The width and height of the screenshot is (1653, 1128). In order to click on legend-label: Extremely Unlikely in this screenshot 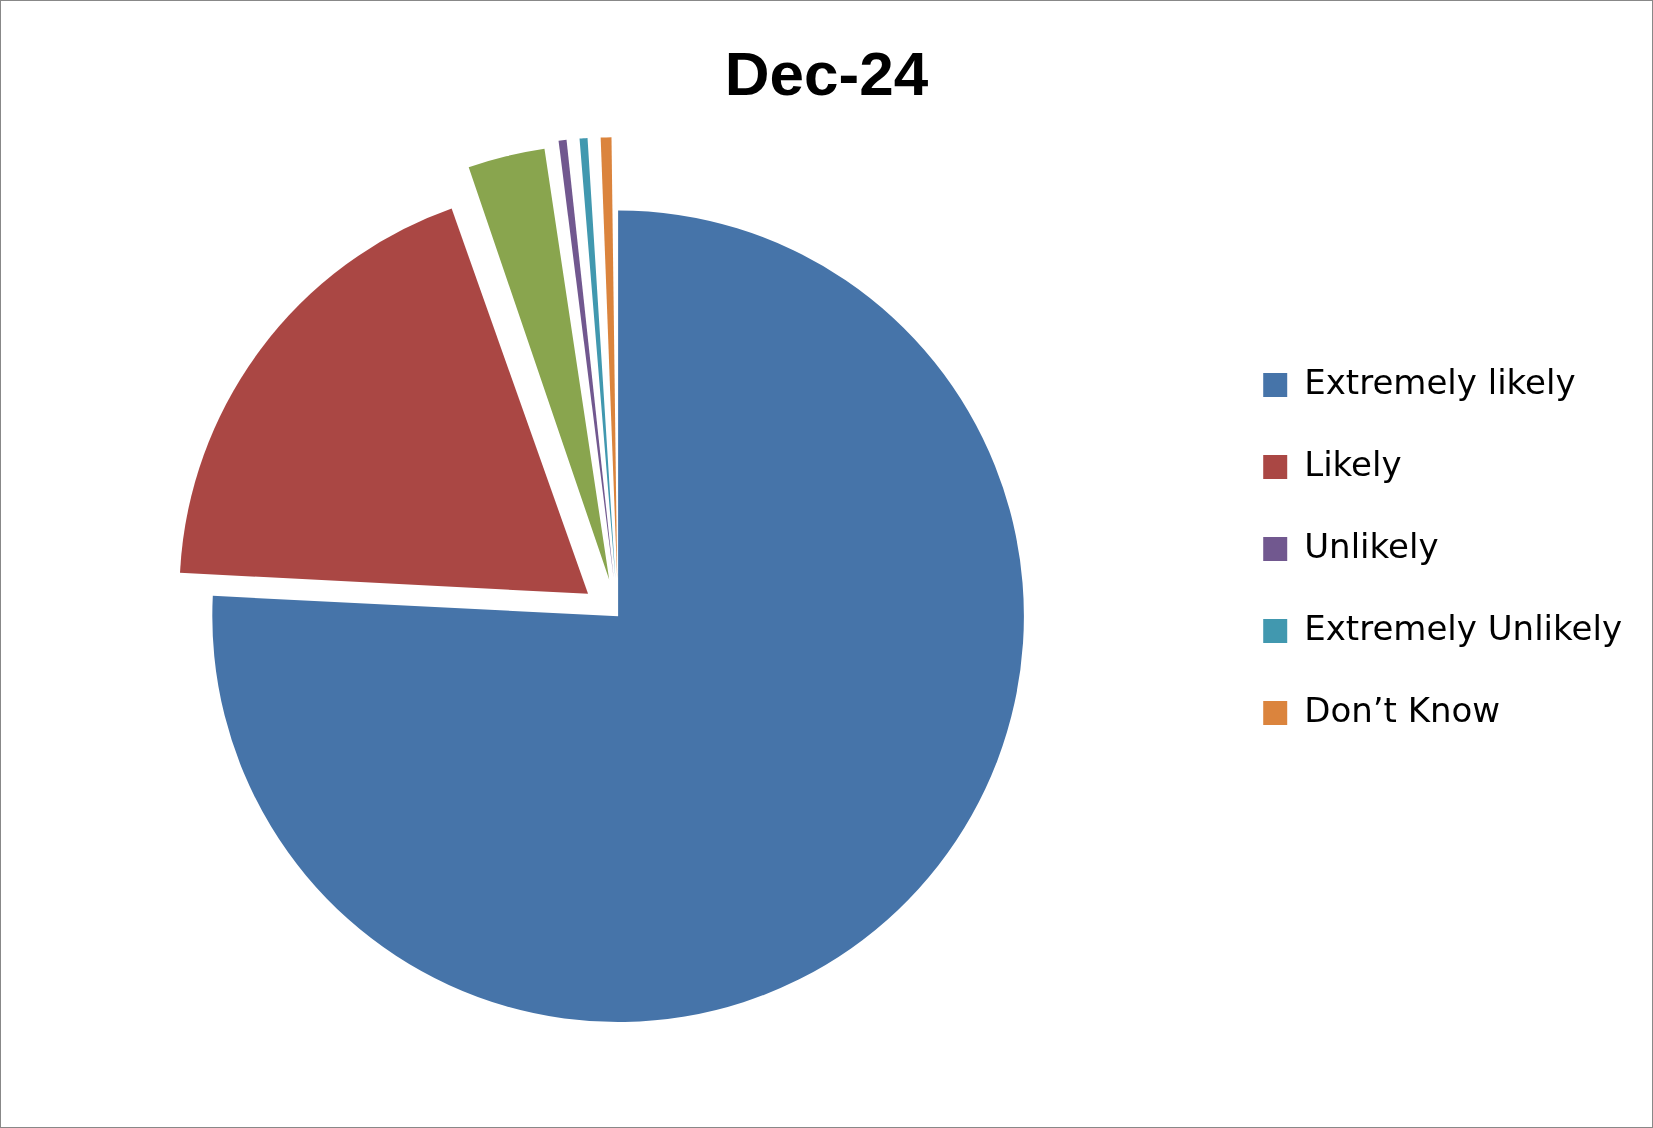, I will do `click(1463, 627)`.